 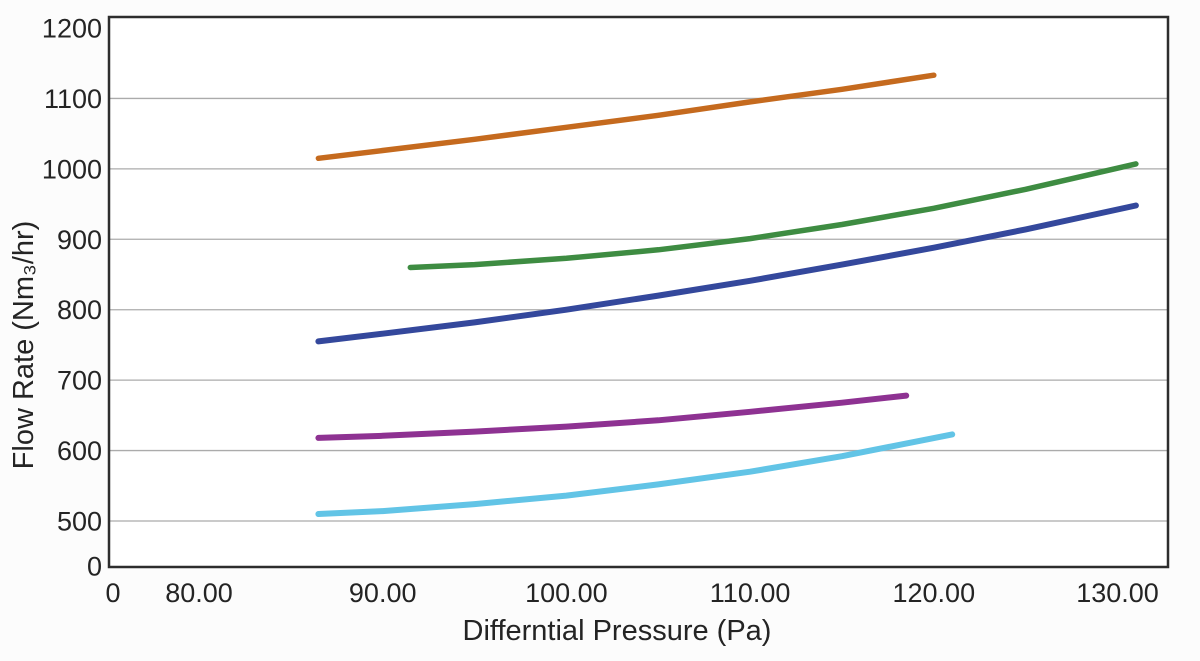 What do you see at coordinates (626, 117) in the screenshot?
I see `curve-orange` at bounding box center [626, 117].